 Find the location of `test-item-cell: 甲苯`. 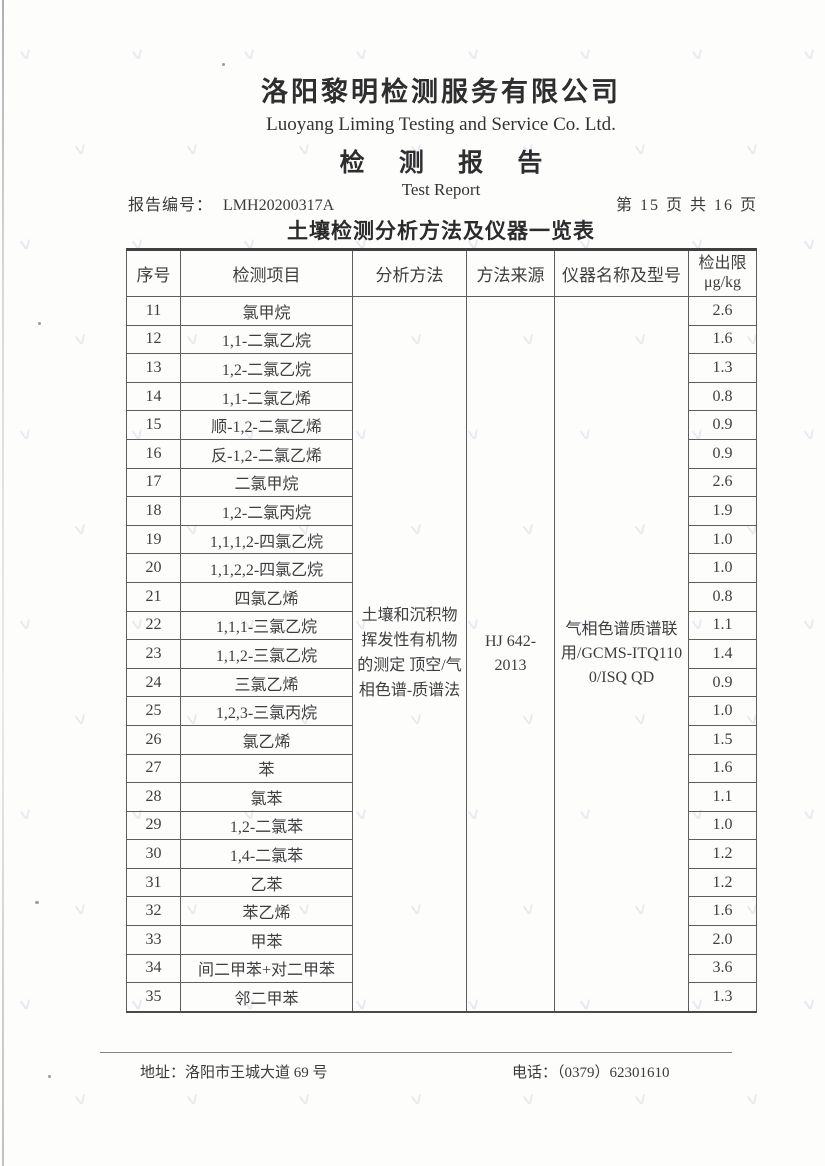

test-item-cell: 甲苯 is located at coordinates (266, 940).